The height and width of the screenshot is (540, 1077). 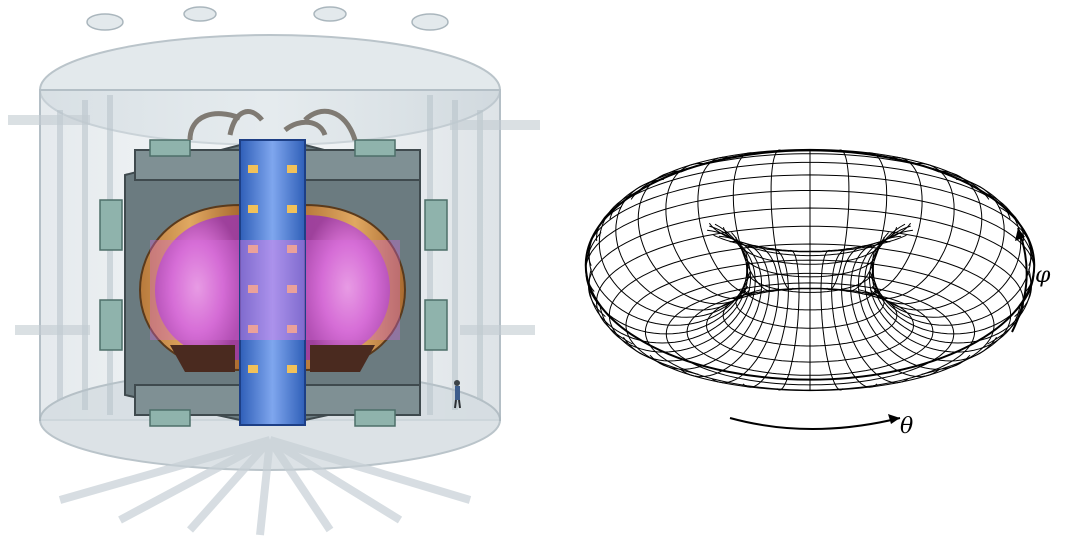 What do you see at coordinates (894, 419) in the screenshot?
I see `theta-arrowhead-icon` at bounding box center [894, 419].